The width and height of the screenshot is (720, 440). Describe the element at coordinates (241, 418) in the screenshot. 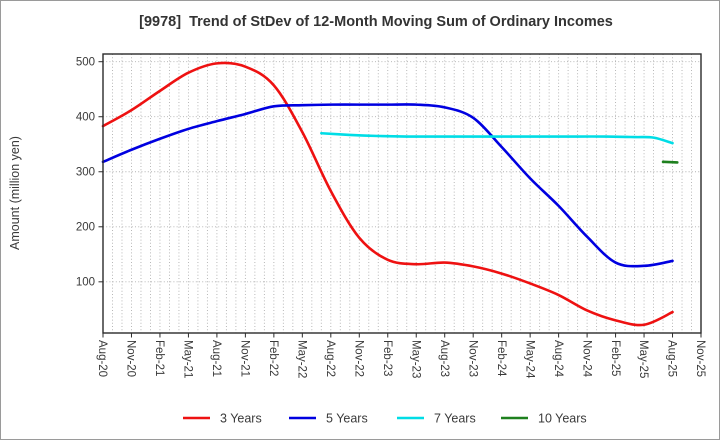

I see `legend-label-3-years: 3 Years` at that location.